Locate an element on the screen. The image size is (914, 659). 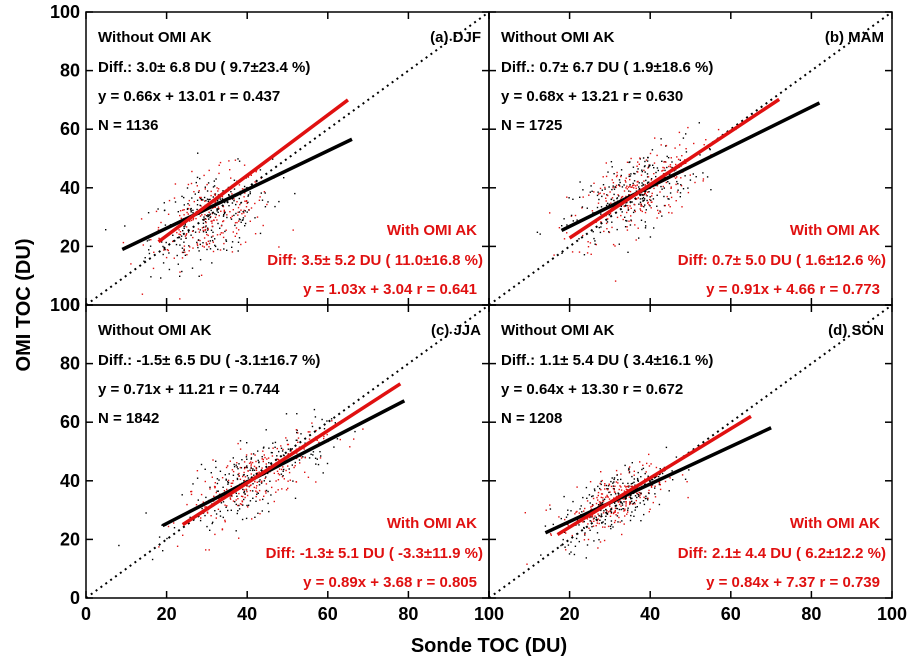
fit-line-with-ak is located at coordinates (253, 171).